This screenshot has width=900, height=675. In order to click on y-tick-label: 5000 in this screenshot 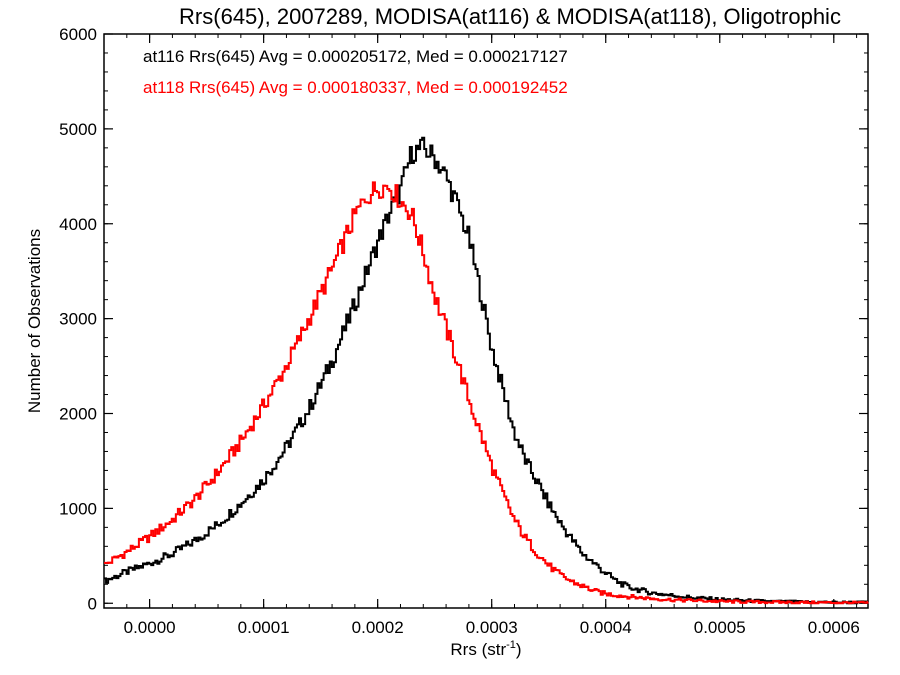, I will do `click(78, 129)`.